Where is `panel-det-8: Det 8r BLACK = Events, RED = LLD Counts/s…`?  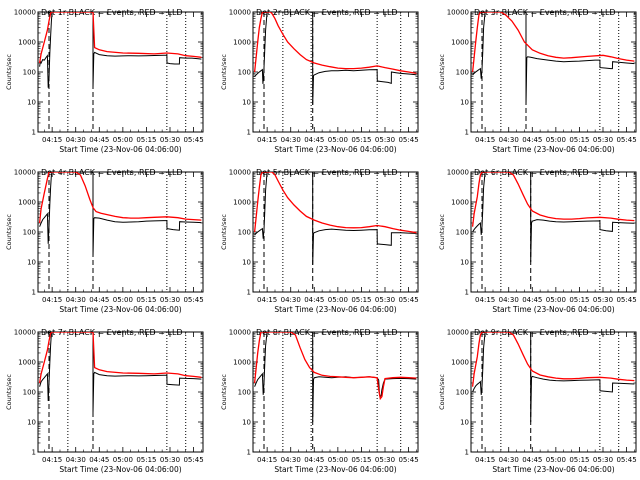 panel-det-8: Det 8r BLACK = Events, RED = LLD Counts/s… is located at coordinates (319, 401).